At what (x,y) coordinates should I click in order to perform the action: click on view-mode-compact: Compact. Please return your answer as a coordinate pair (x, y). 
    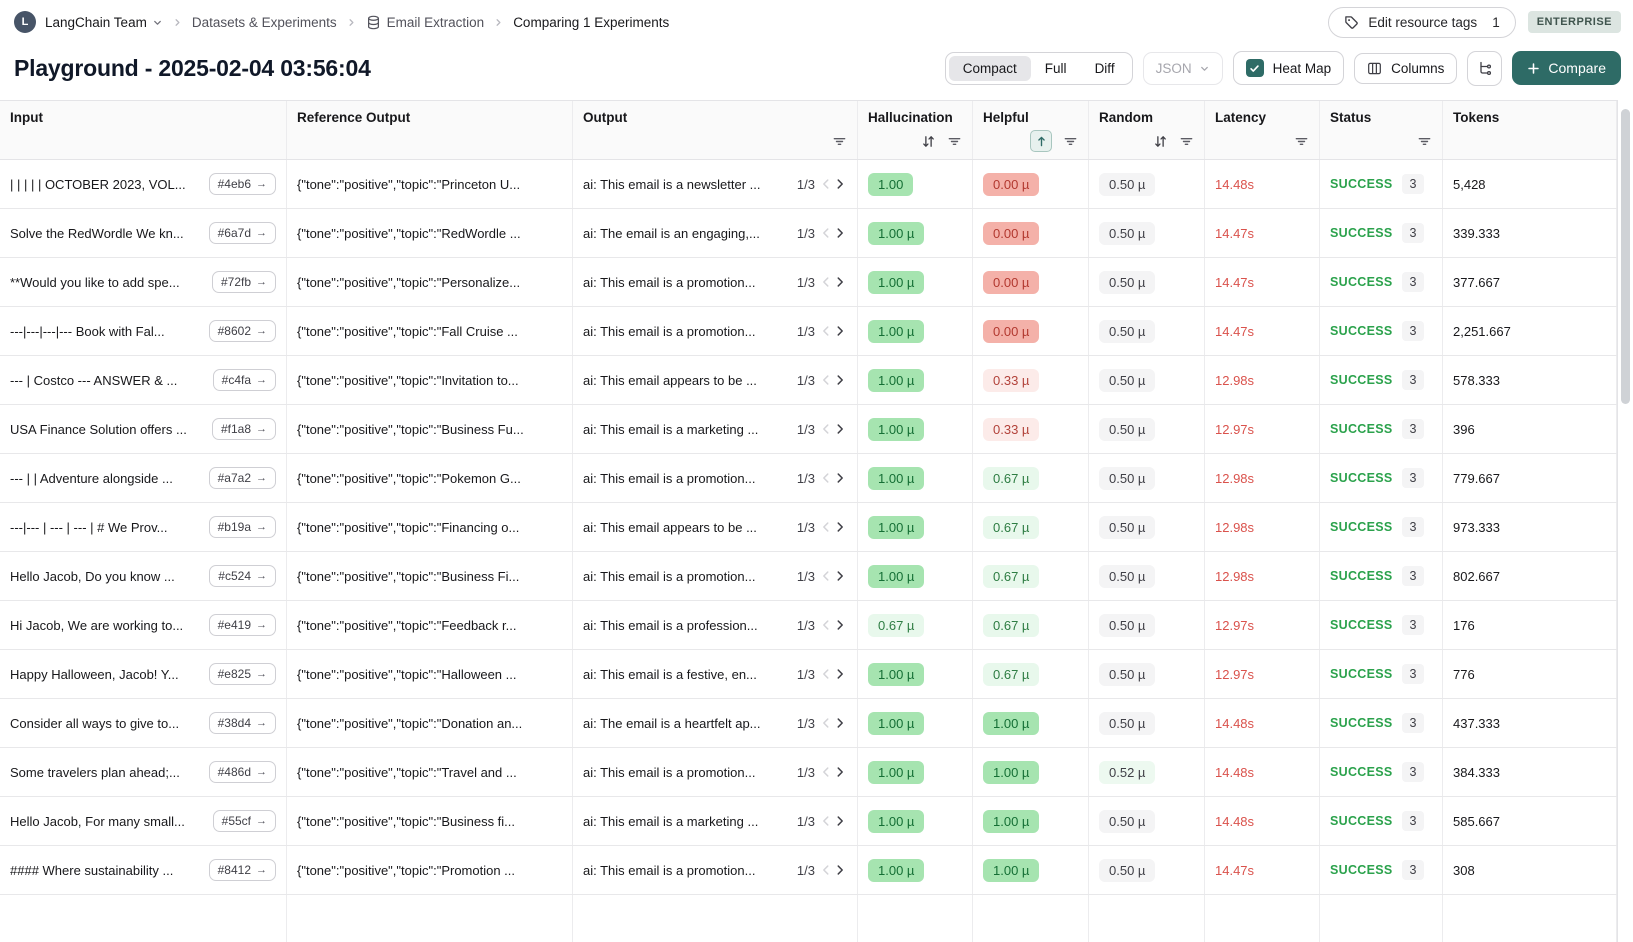
    Looking at the image, I should click on (989, 68).